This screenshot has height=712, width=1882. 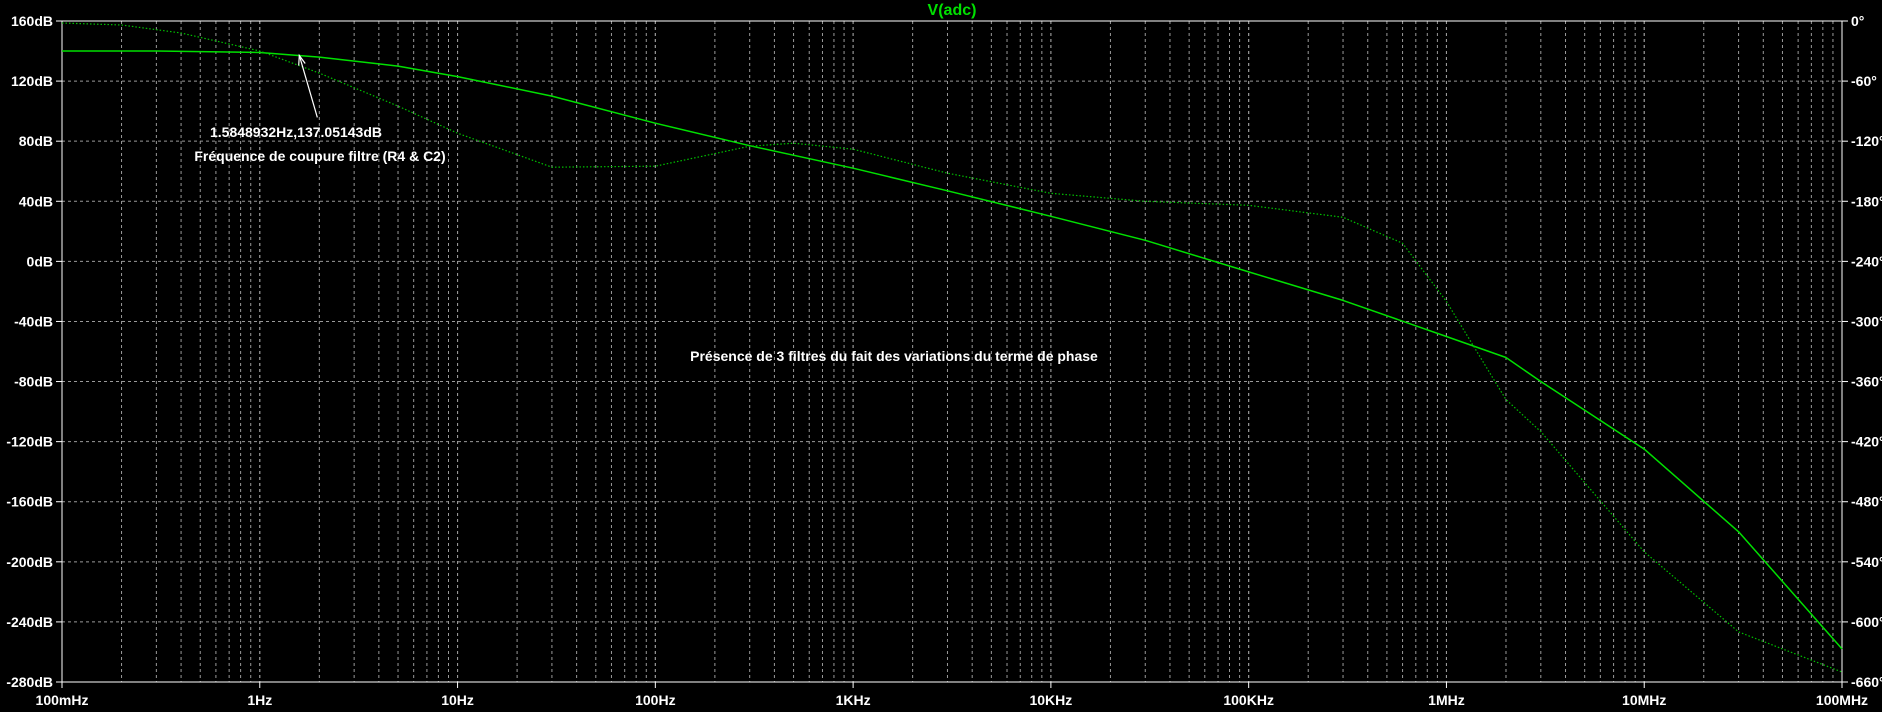 What do you see at coordinates (40, 261) in the screenshot?
I see `left-tick-label: 0dB` at bounding box center [40, 261].